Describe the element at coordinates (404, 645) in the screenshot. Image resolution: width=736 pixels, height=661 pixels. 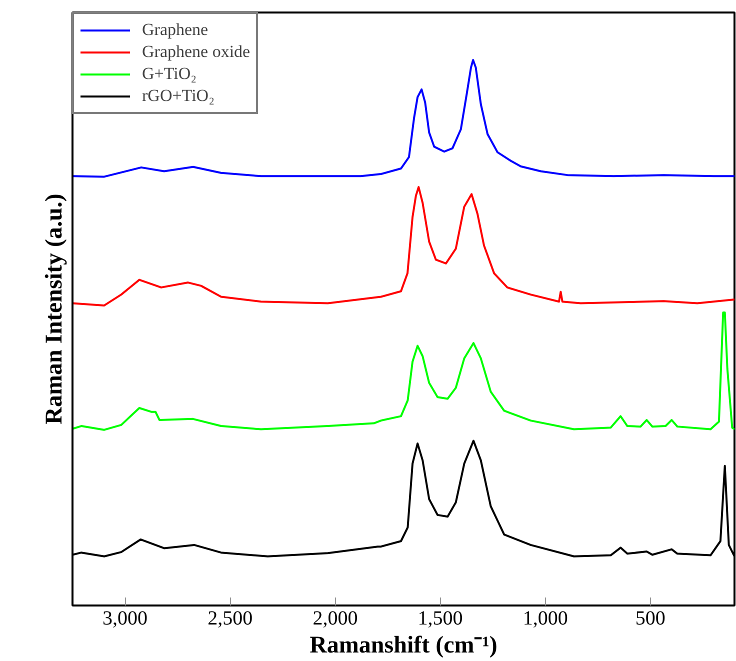
I see `x-axis-title: Ramanshift (cm⁻¹)` at that location.